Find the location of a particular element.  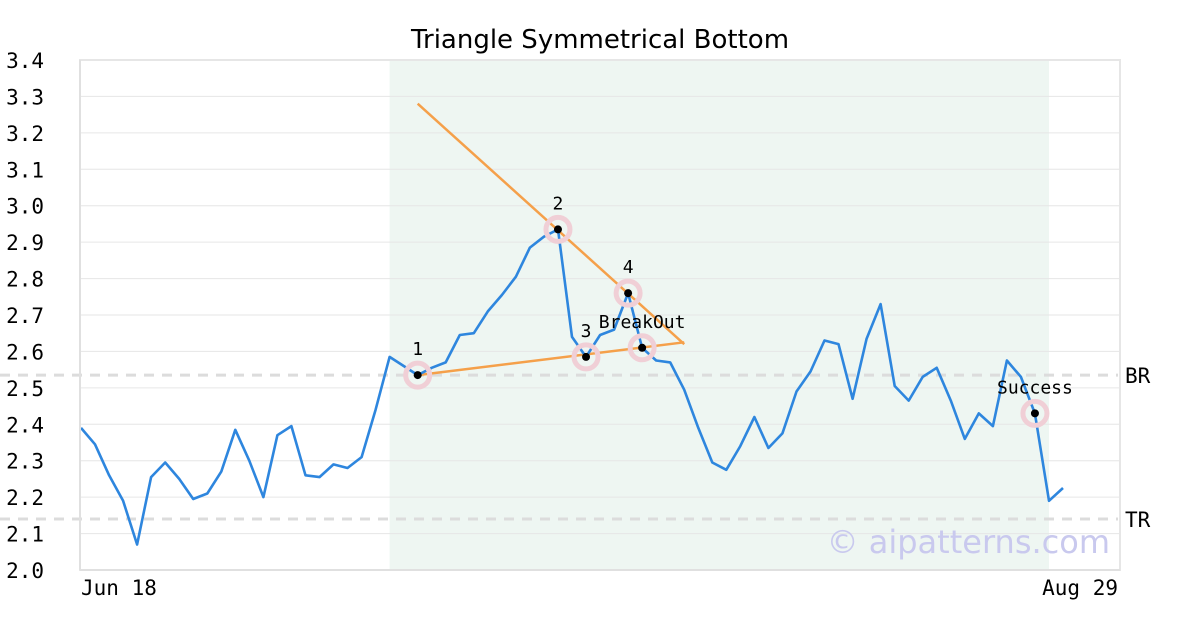

reference-label: BR is located at coordinates (1138, 376).